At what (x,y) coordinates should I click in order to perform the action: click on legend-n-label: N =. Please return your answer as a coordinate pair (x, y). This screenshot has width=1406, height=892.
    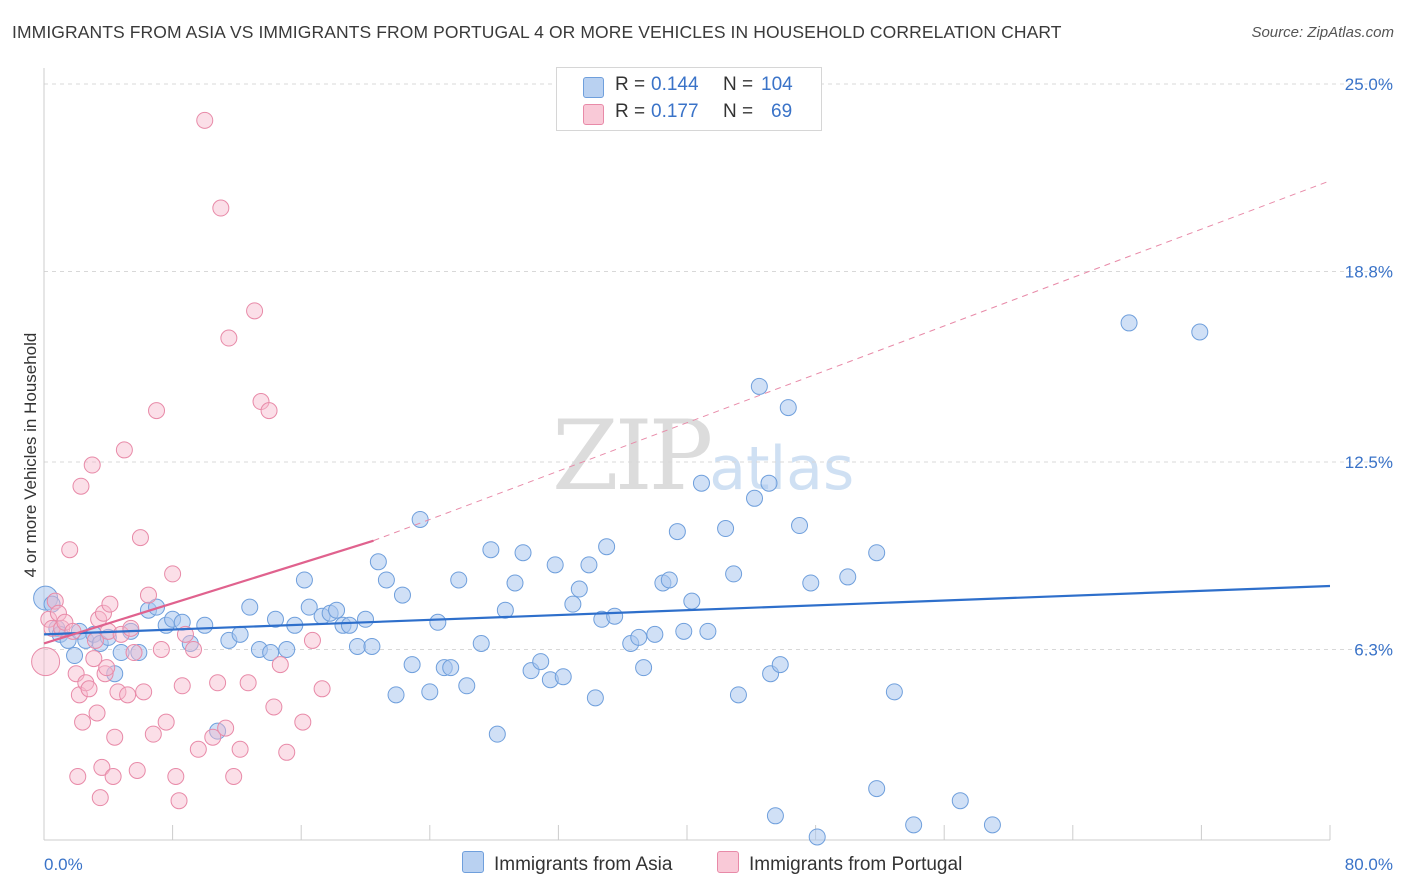
    Looking at the image, I should click on (738, 111).